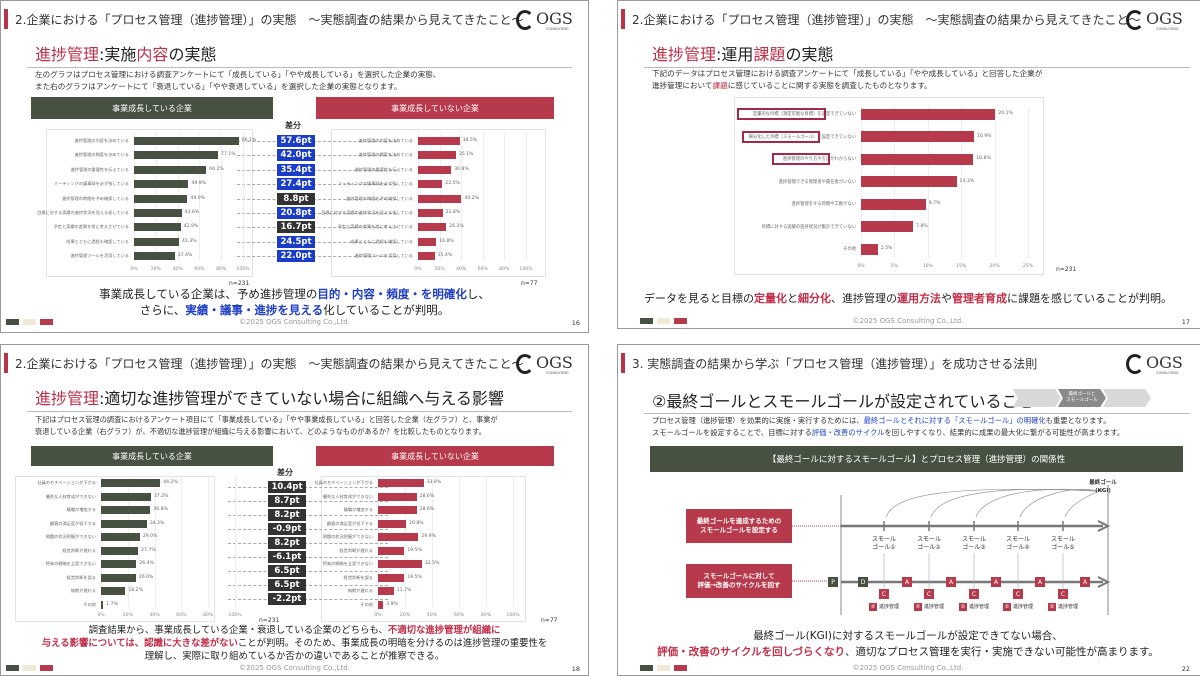 The height and width of the screenshot is (676, 1200). I want to click on text-segment: さらに、, so click(162, 310).